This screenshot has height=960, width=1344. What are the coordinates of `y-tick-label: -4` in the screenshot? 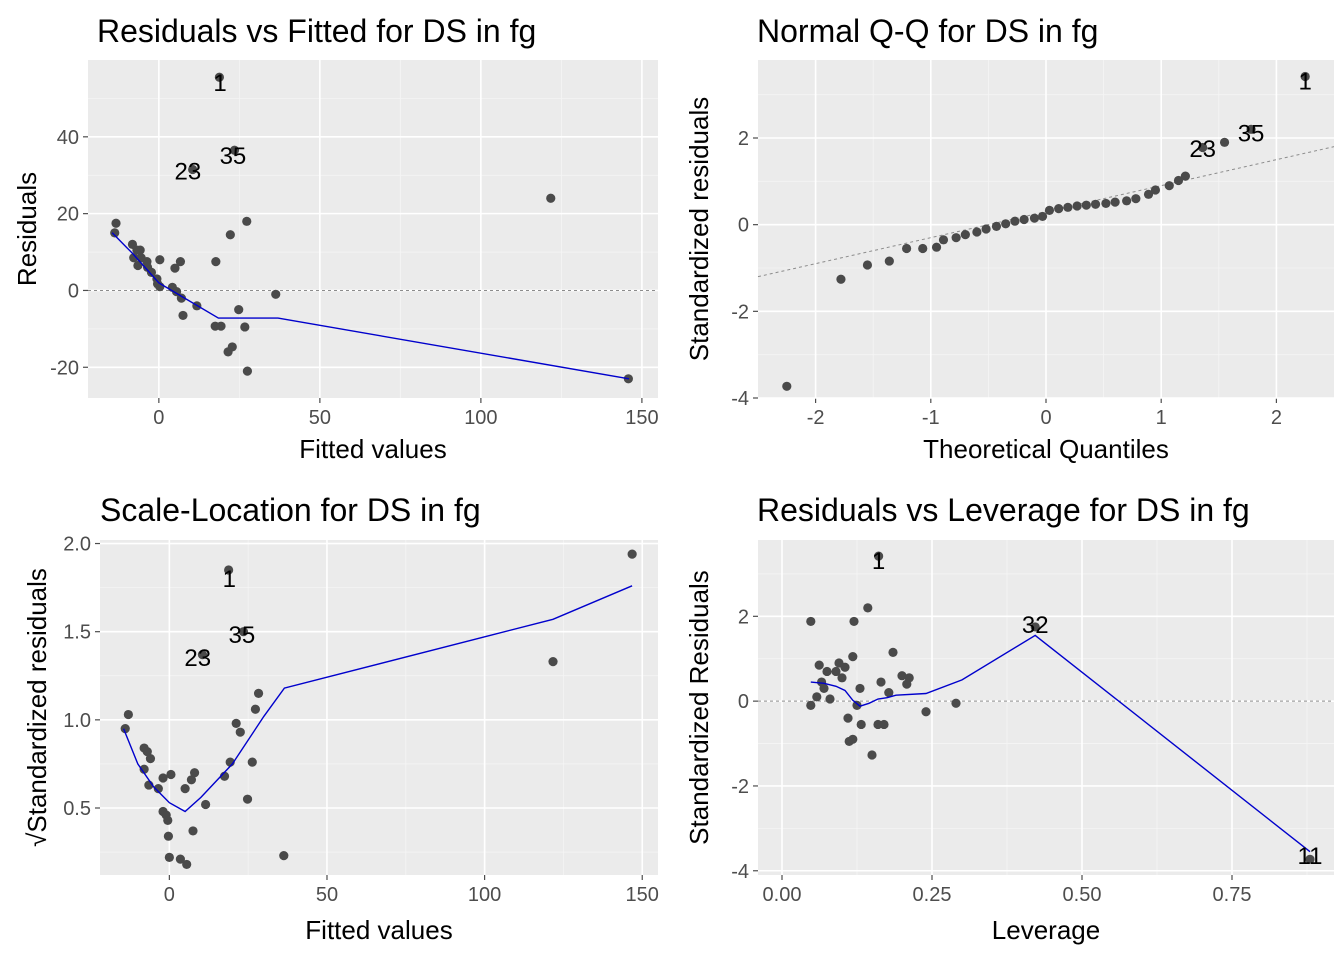 It's located at (740, 399).